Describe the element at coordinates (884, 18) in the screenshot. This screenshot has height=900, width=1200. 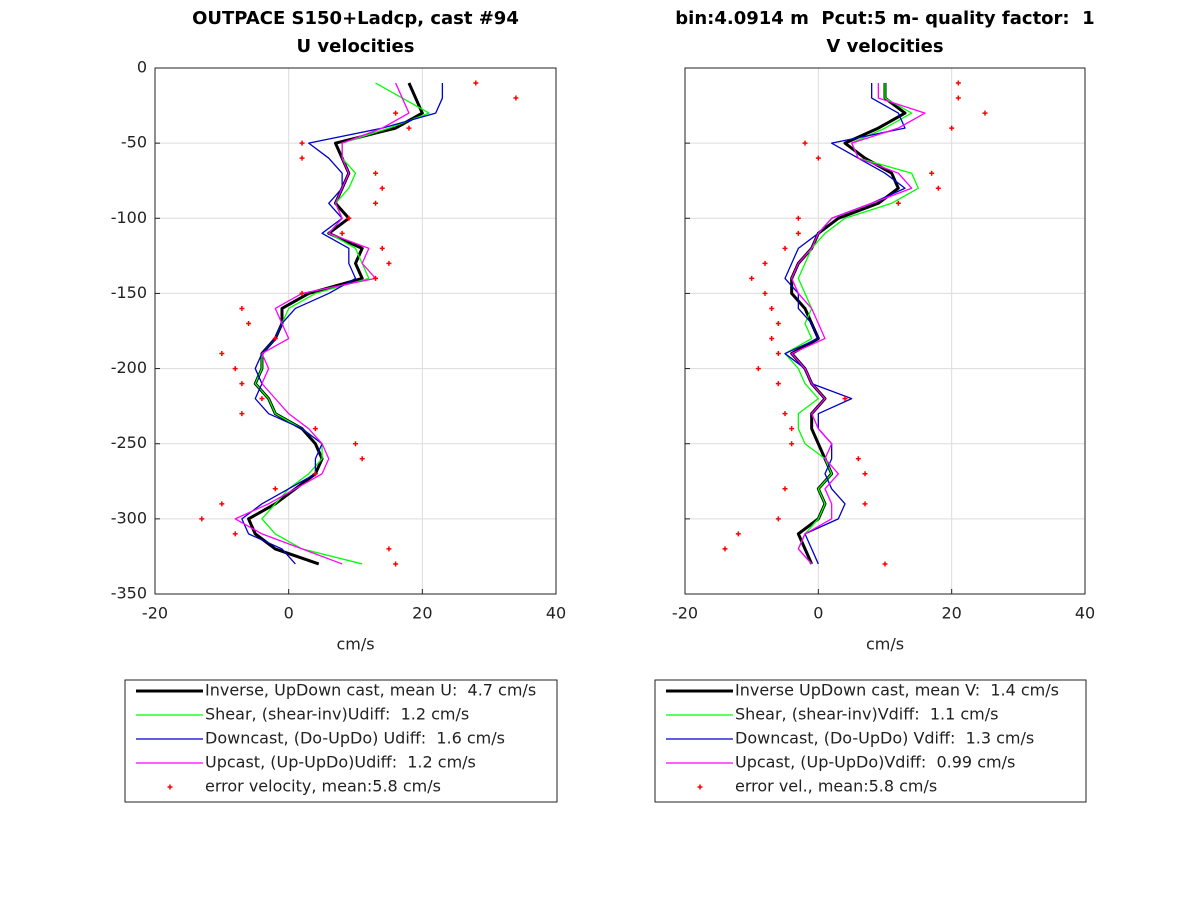
I see `chart-title: bin:4.0914 m Pcut:5 m- quality factor: 1` at that location.